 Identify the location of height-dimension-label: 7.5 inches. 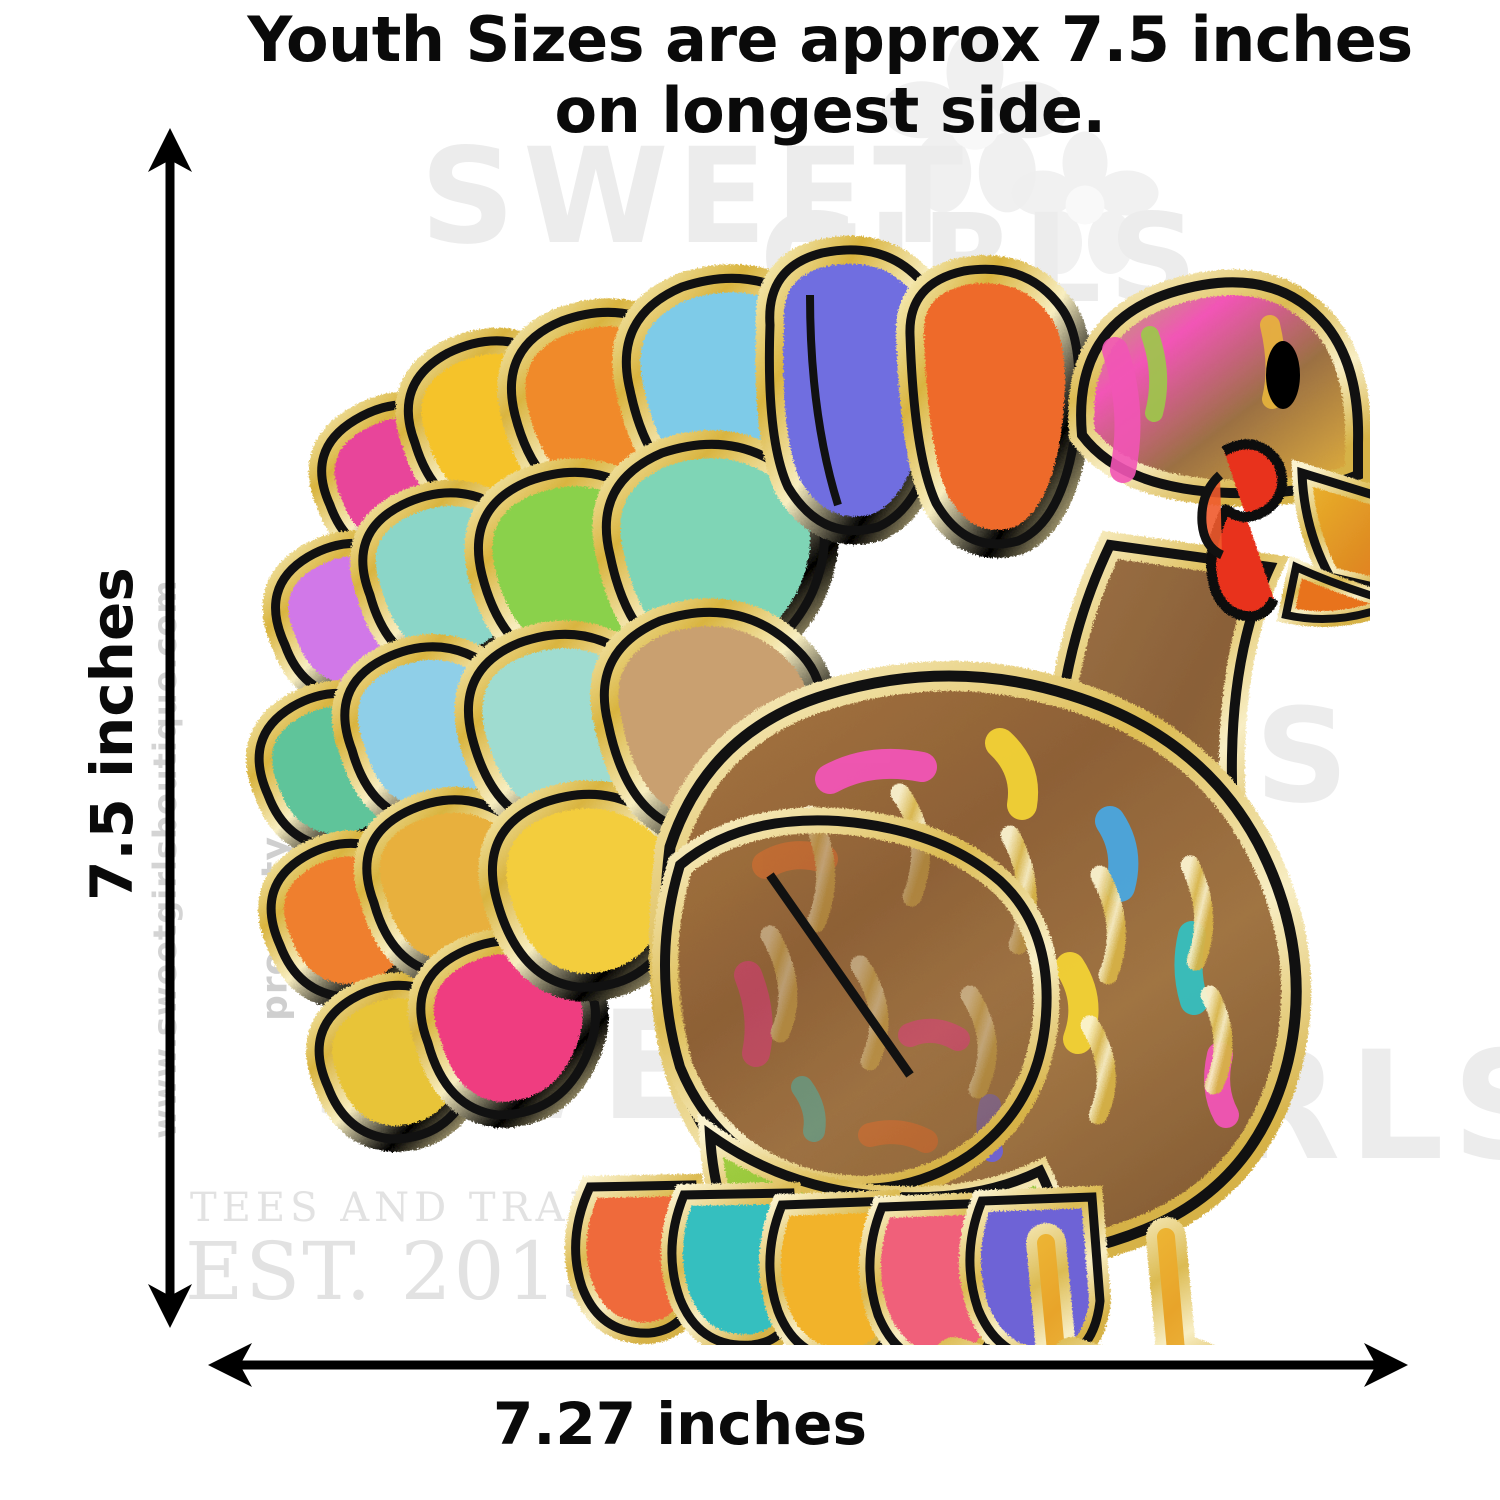
(112, 734).